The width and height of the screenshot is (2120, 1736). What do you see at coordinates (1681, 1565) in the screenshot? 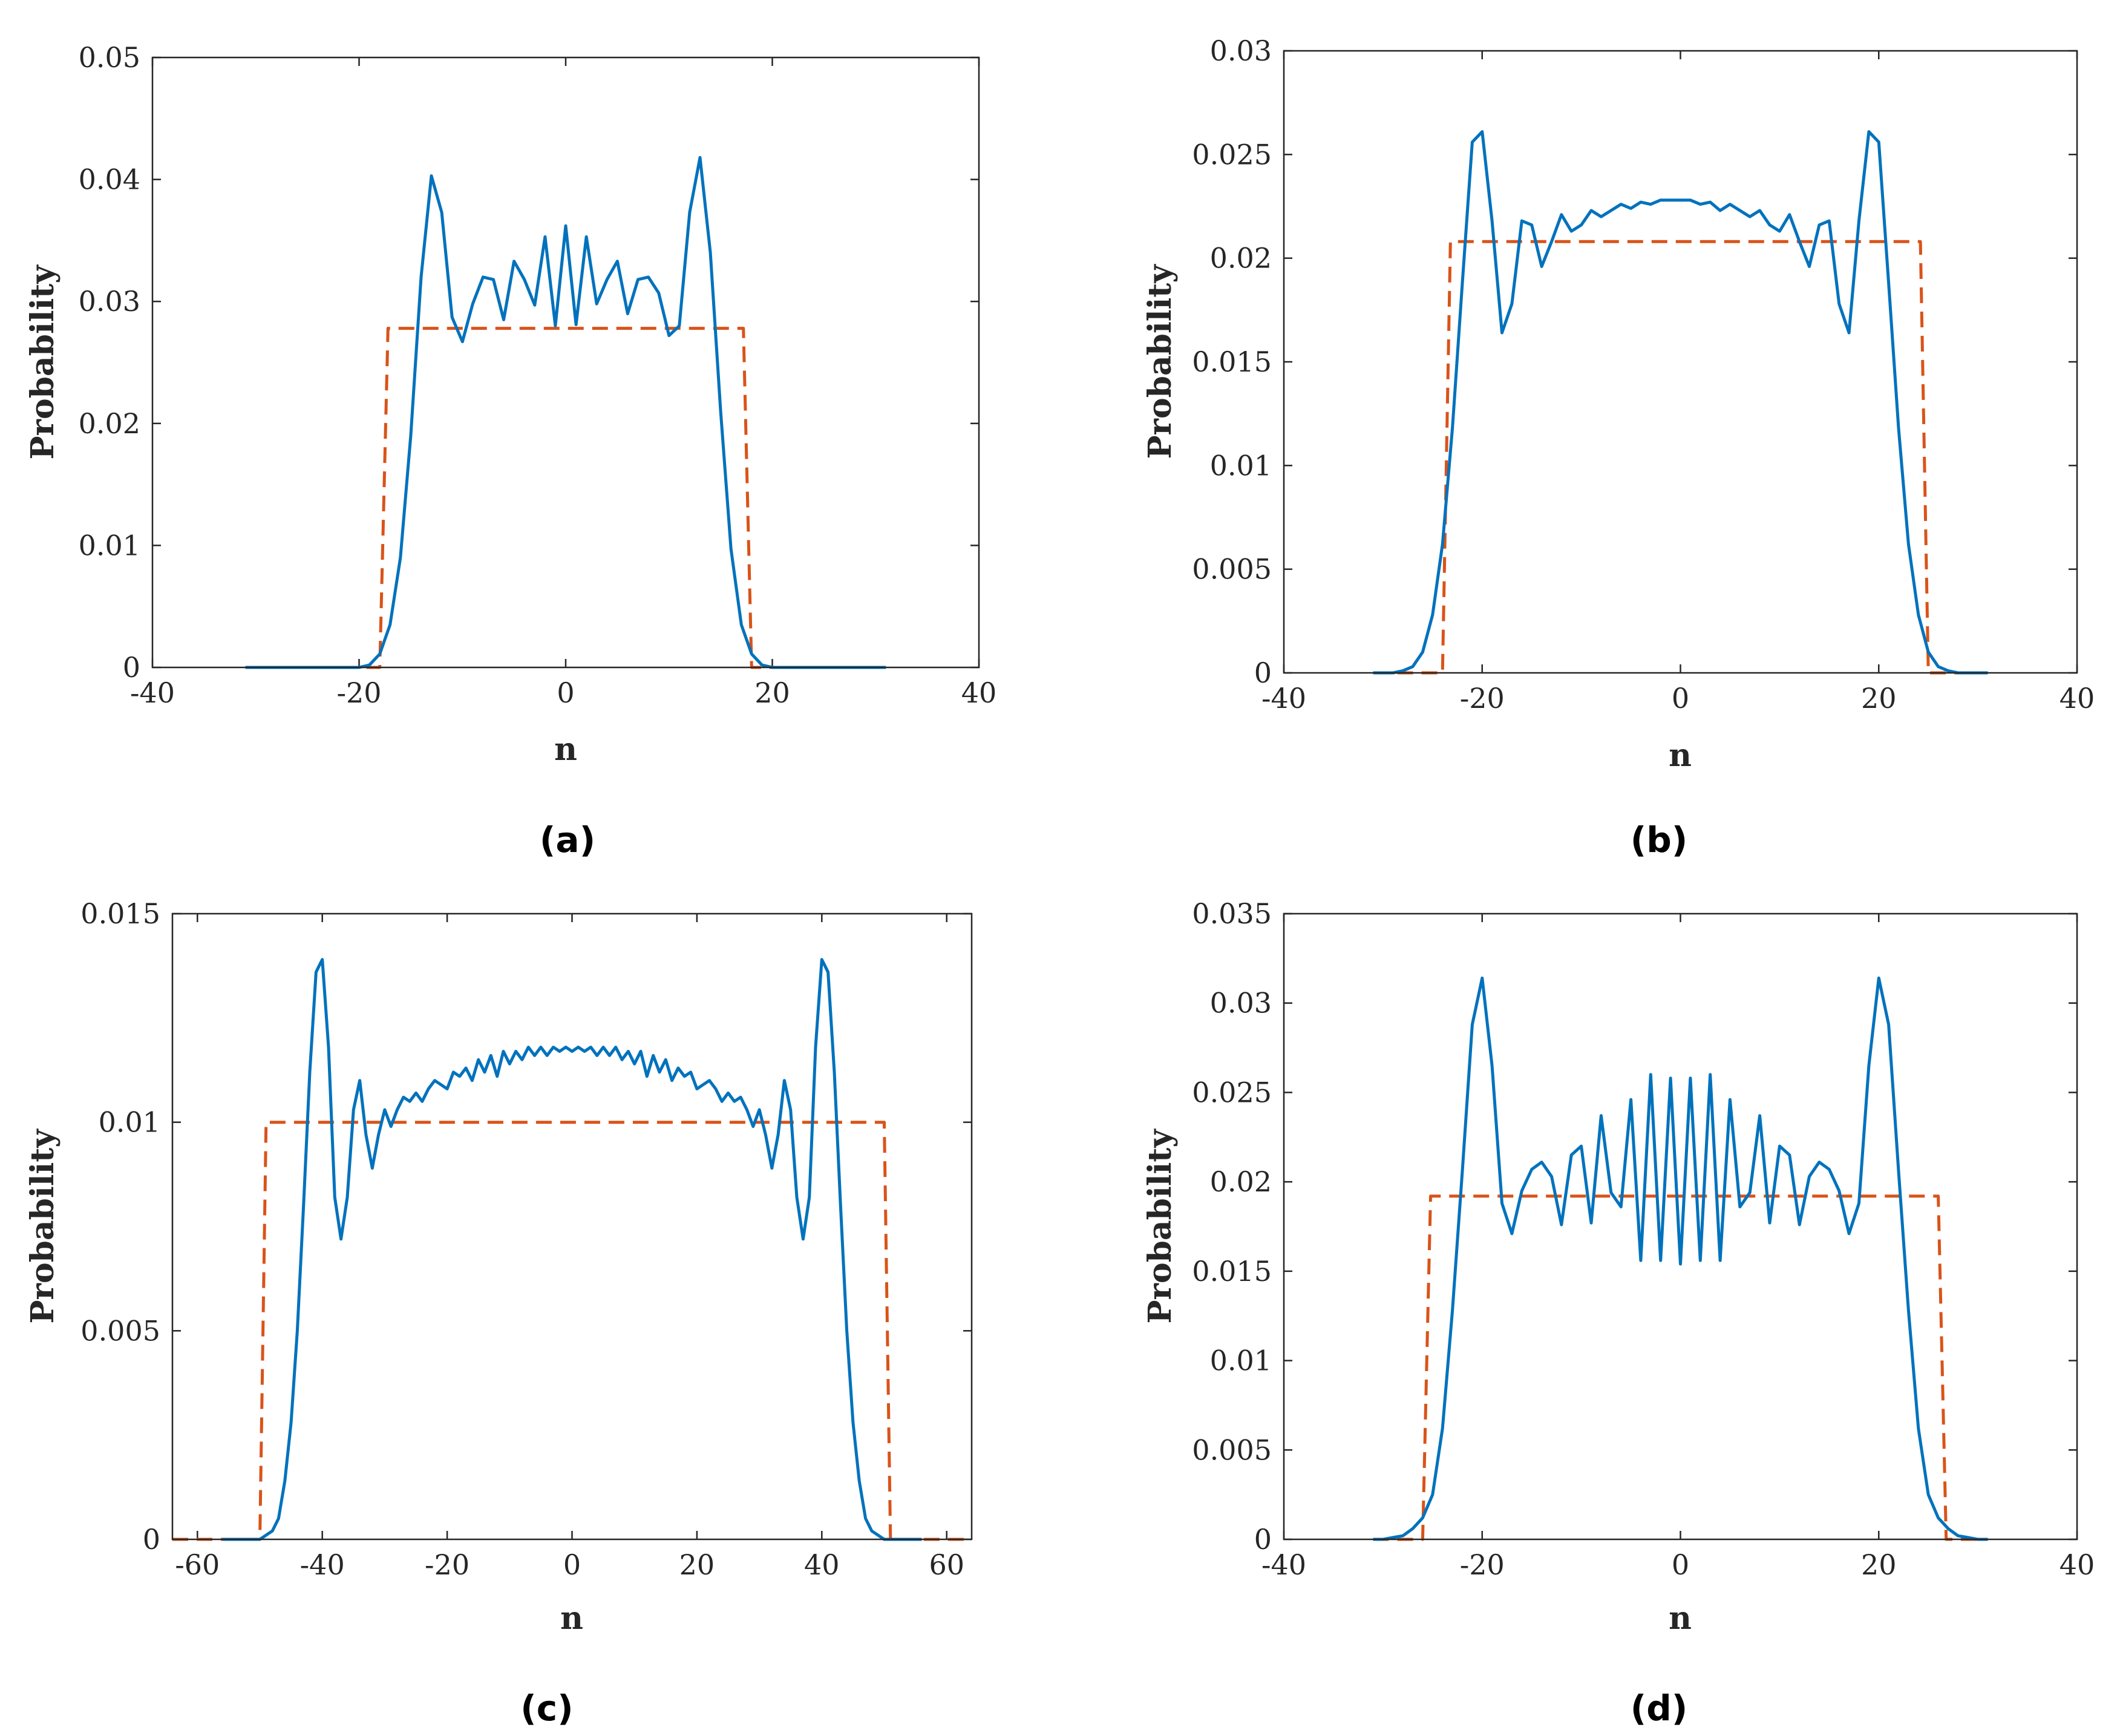
I see `panel-d-xtick-label: 0` at bounding box center [1681, 1565].